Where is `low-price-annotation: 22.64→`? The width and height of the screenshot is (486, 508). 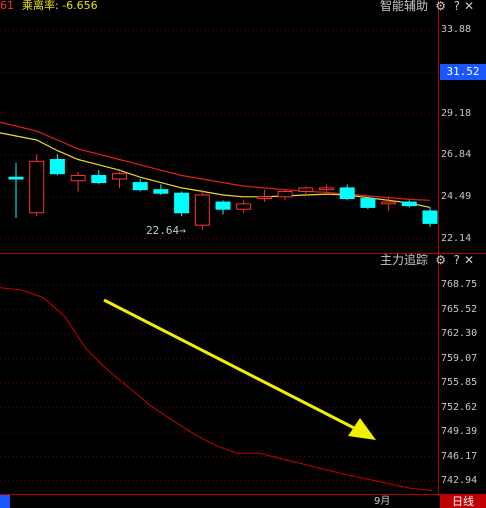
low-price-annotation: 22.64→ is located at coordinates (166, 230).